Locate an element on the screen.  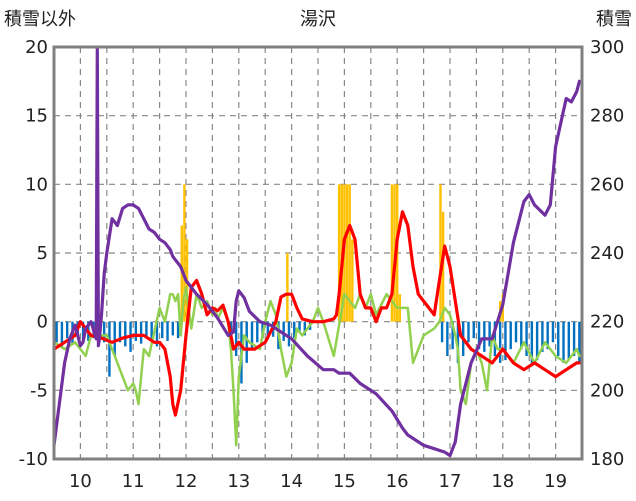
y-right-tick-label: 240 is located at coordinates (607, 253).